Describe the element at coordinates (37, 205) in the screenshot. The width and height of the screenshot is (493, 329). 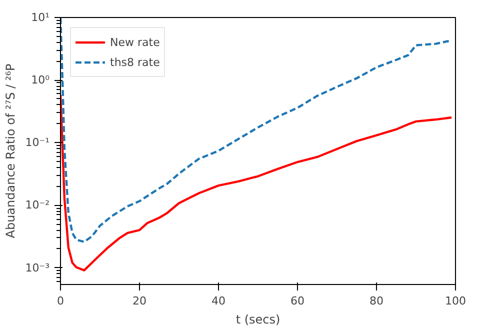
I see `y-tick-label: 10⁻²` at that location.